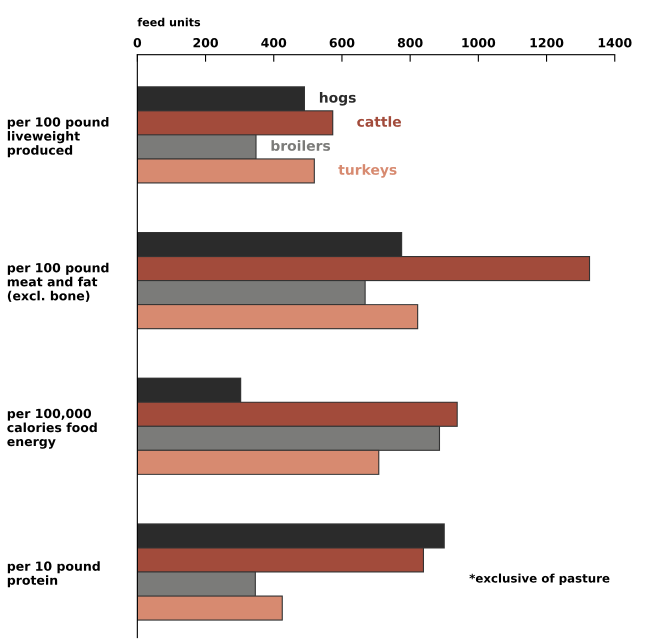 This screenshot has width=654, height=644. What do you see at coordinates (138, 43) in the screenshot?
I see `x-tick-label: 0` at bounding box center [138, 43].